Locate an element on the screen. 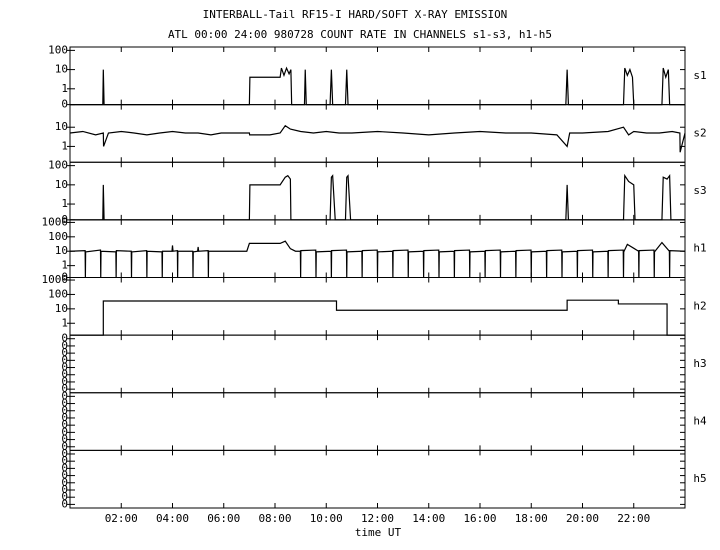  panel-label: s1 is located at coordinates (699, 75).